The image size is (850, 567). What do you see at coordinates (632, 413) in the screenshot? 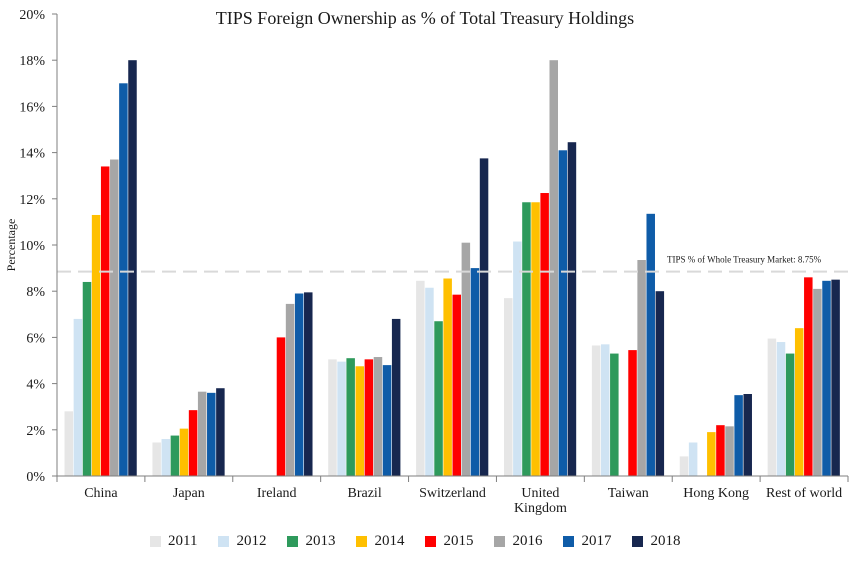
I see `bar-2015-taiwan` at bounding box center [632, 413].